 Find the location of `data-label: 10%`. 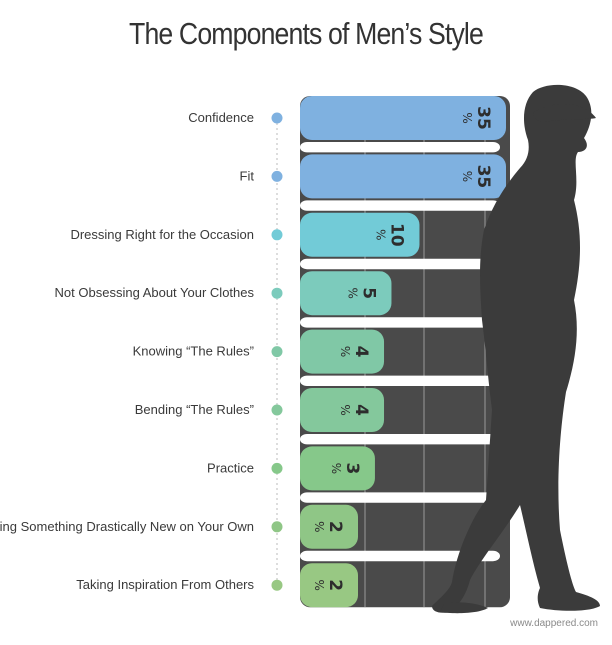

data-label: 10% is located at coordinates (390, 235).